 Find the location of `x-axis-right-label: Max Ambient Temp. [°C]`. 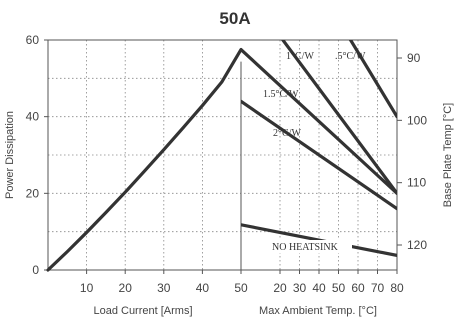

x-axis-right-label: Max Ambient Temp. [°C] is located at coordinates (318, 311).